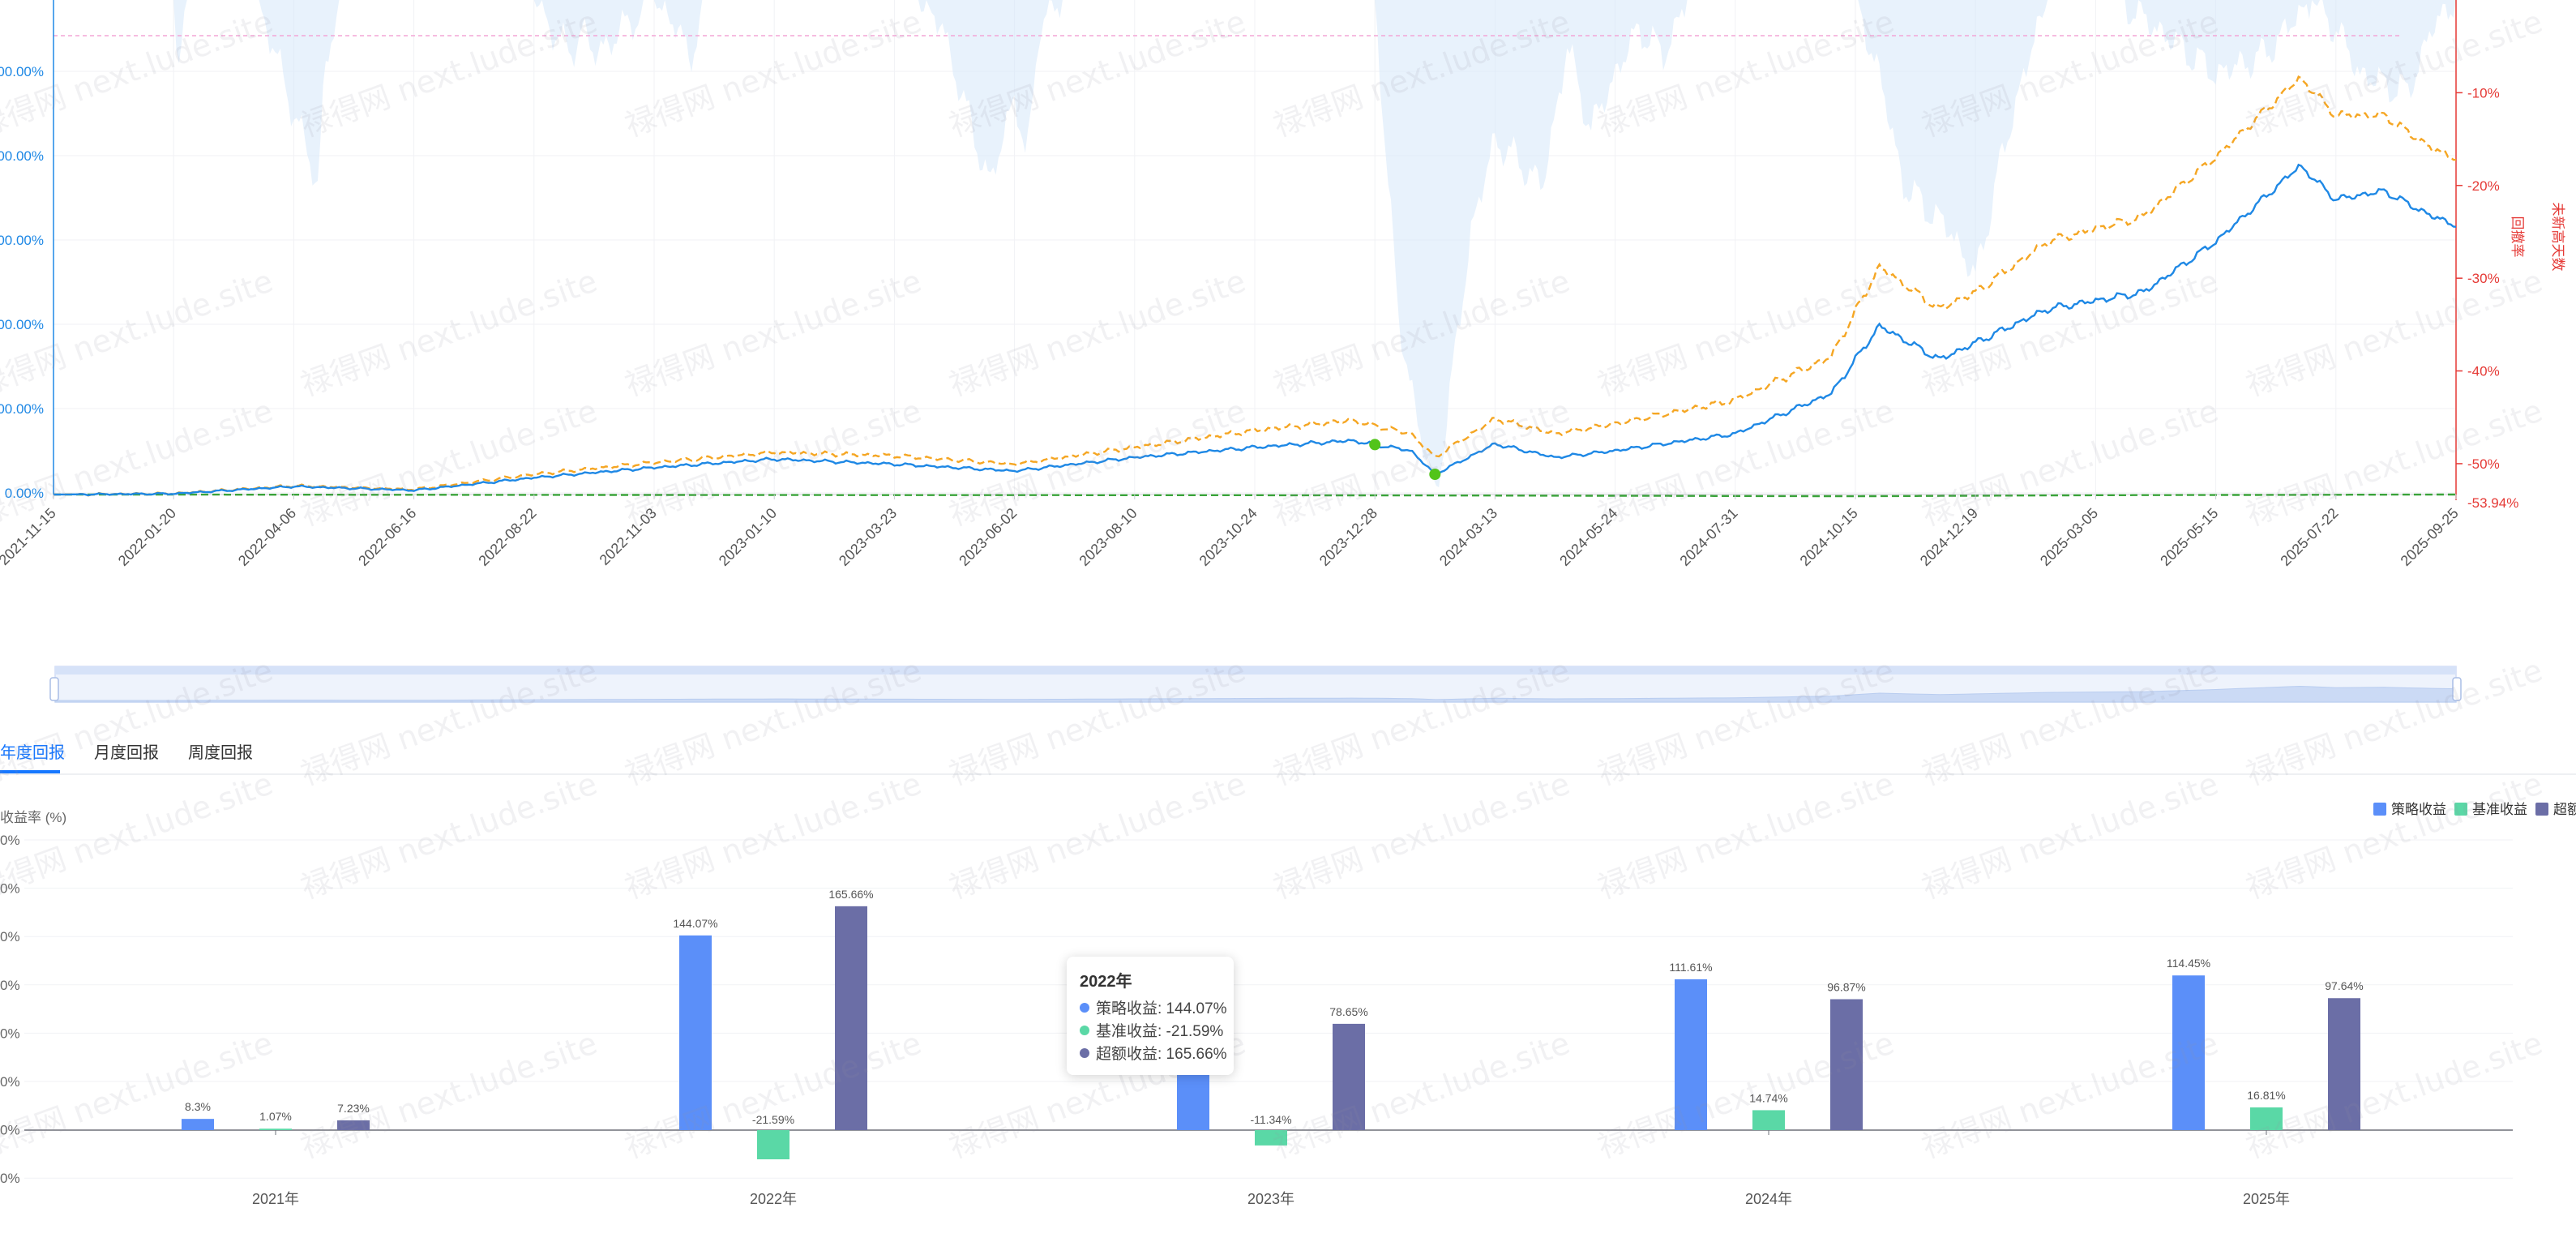 Image resolution: width=2576 pixels, height=1242 pixels. What do you see at coordinates (1690, 967) in the screenshot?
I see `strategy-bar-label: 111.61%` at bounding box center [1690, 967].